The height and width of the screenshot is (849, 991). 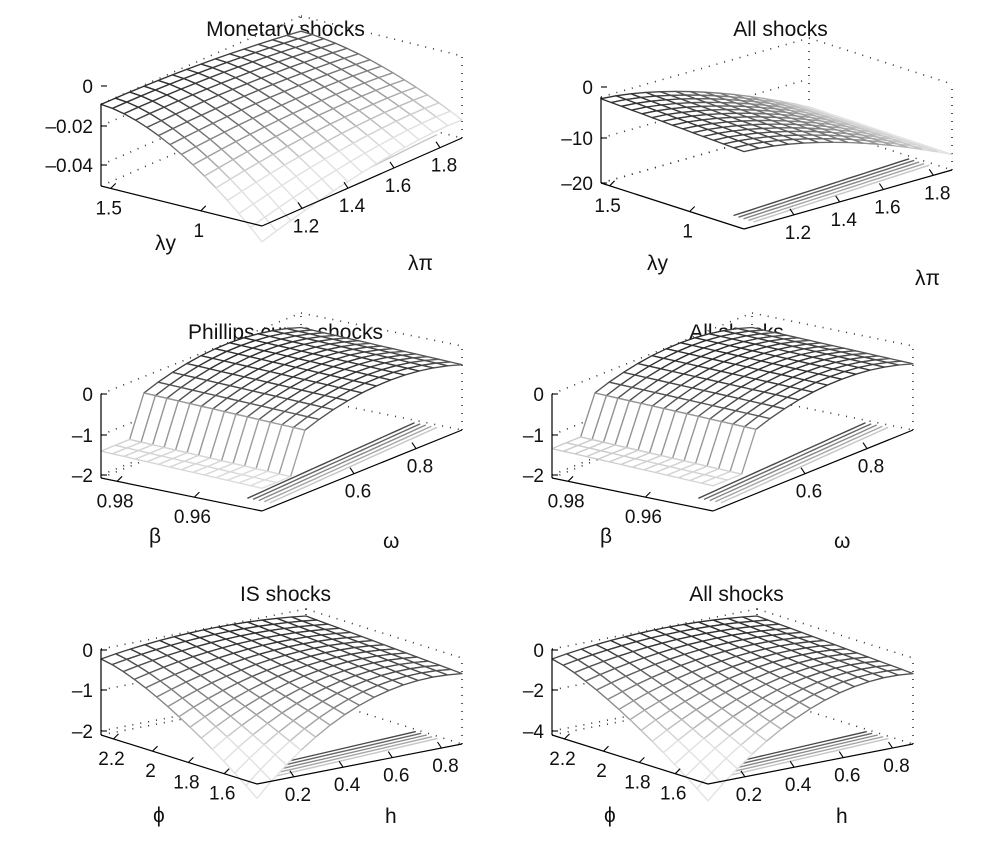 I want to click on z-tick-label: –20, so click(x=577, y=184).